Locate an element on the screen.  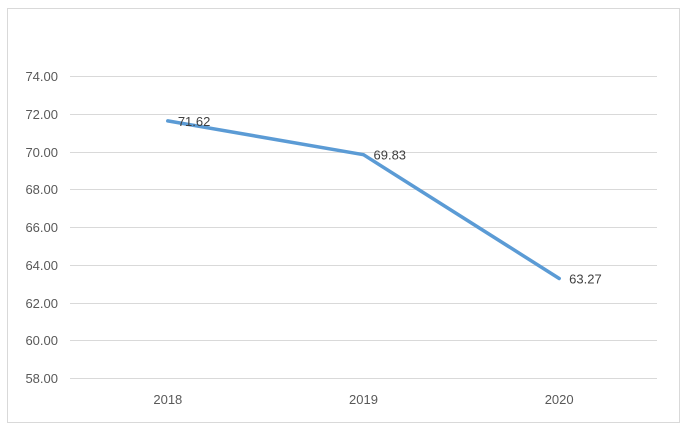
y-tick-label: 64.00 is located at coordinates (41, 265).